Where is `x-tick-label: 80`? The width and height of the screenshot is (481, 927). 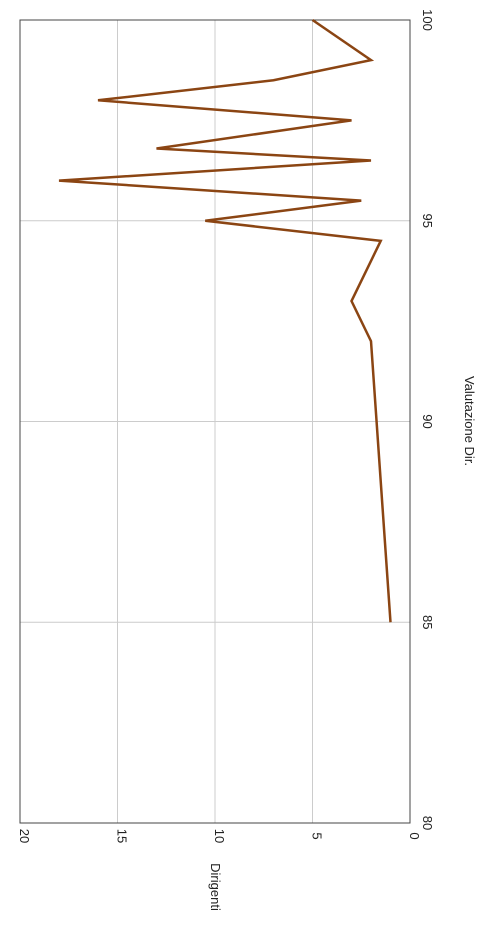
x-tick-label: 80 is located at coordinates (427, 823).